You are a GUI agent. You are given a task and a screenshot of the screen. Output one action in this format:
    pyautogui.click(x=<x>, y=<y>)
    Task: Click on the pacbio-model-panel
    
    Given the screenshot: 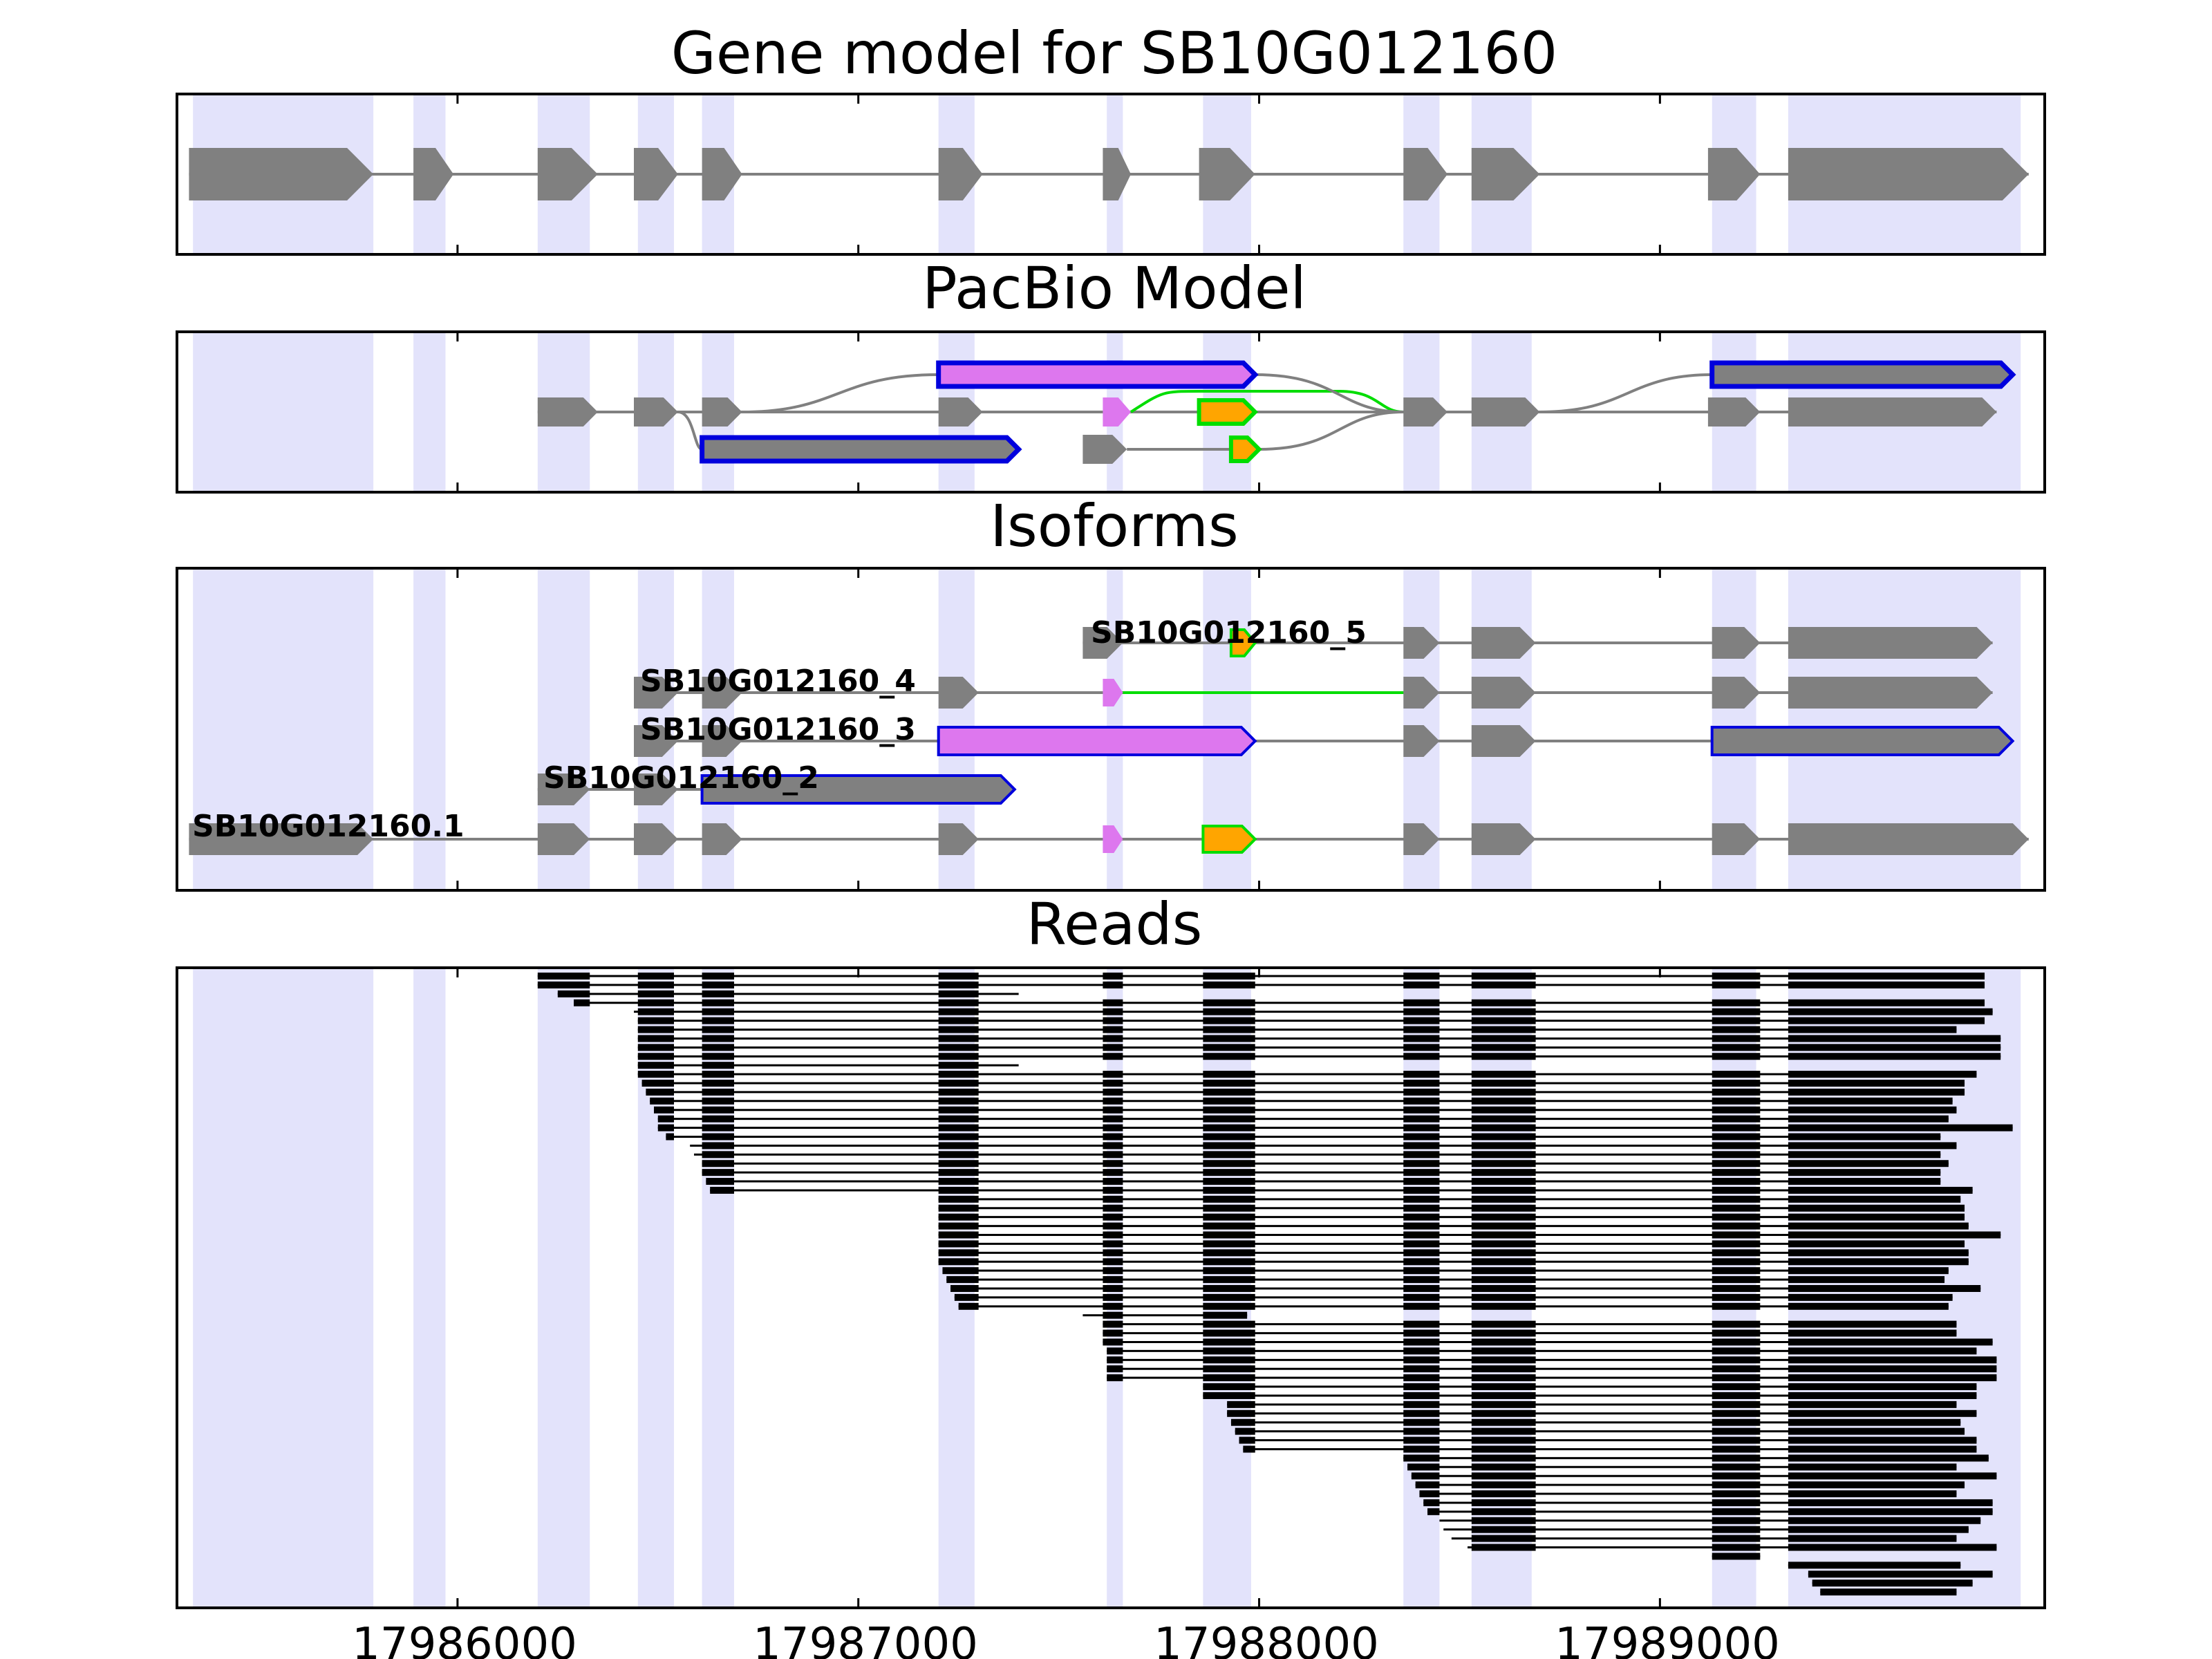 What is the action you would take?
    pyautogui.click(x=1111, y=412)
    